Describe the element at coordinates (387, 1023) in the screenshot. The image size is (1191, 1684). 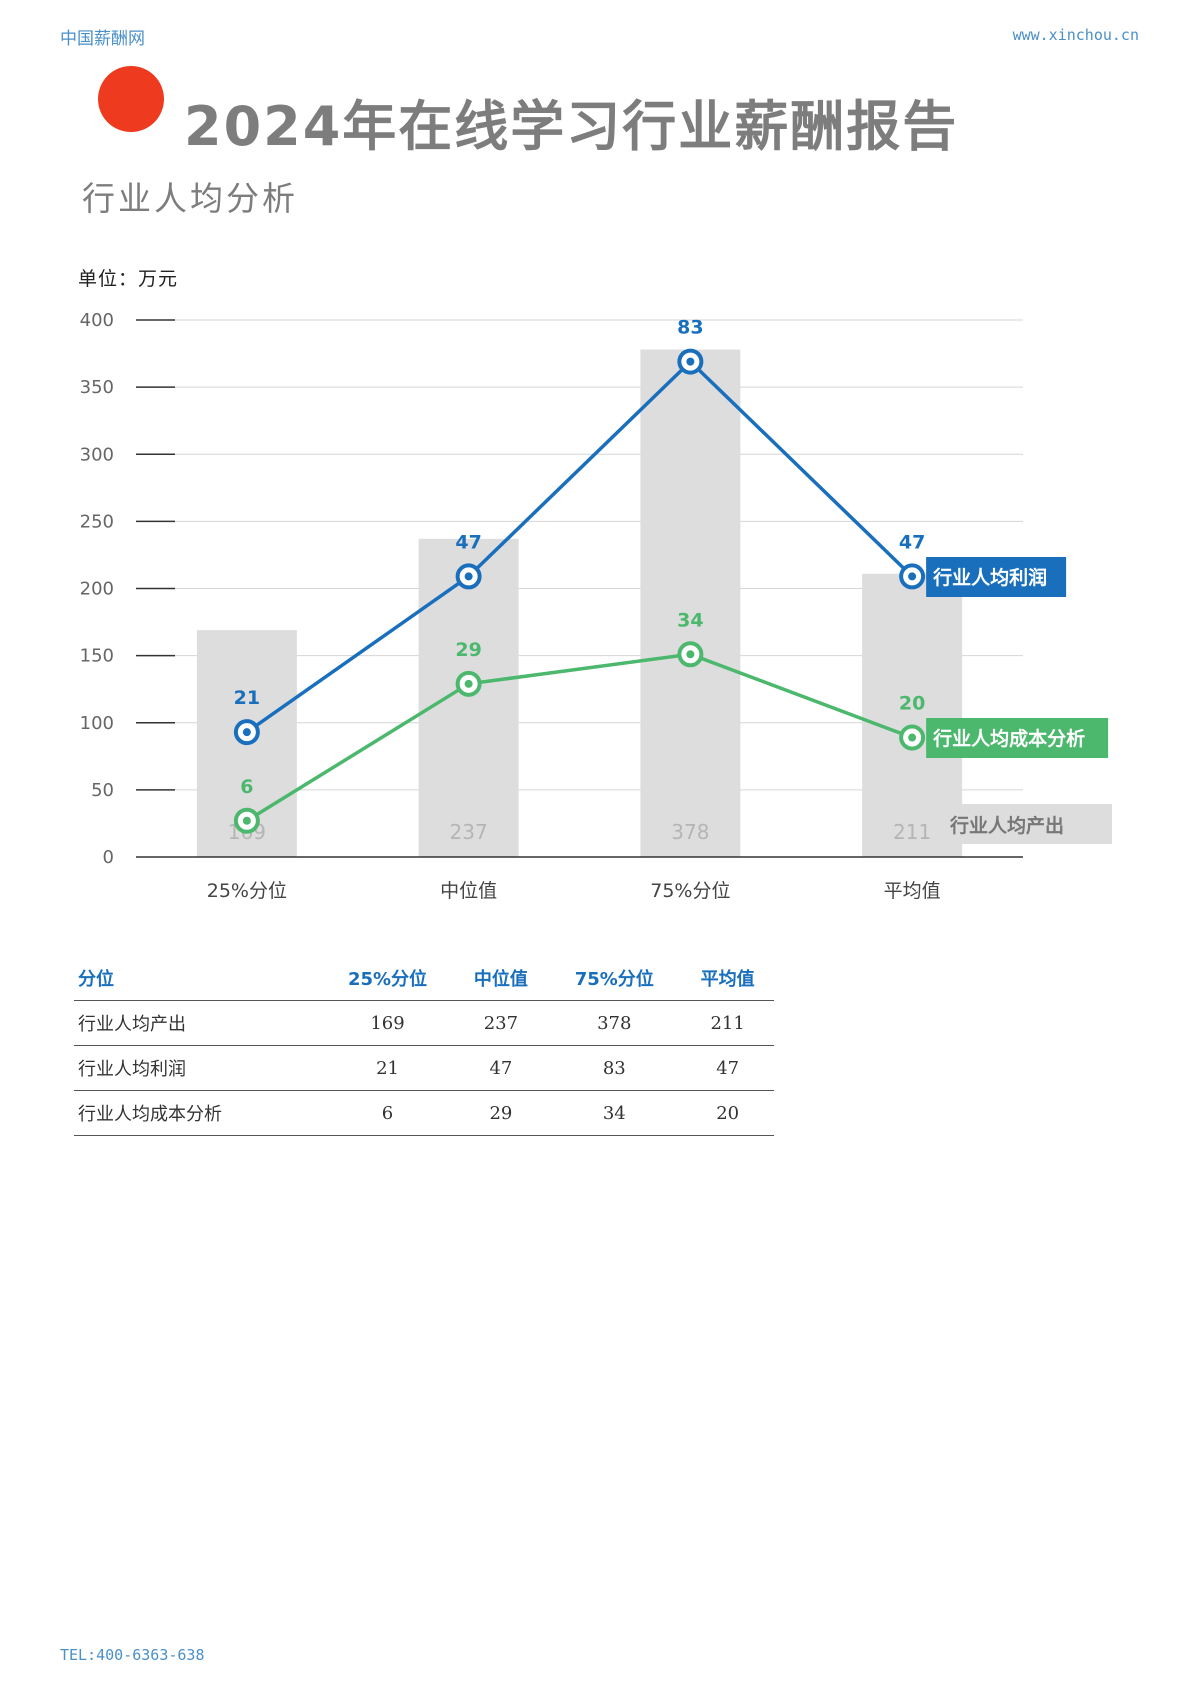
I see `table-cell: 169` at that location.